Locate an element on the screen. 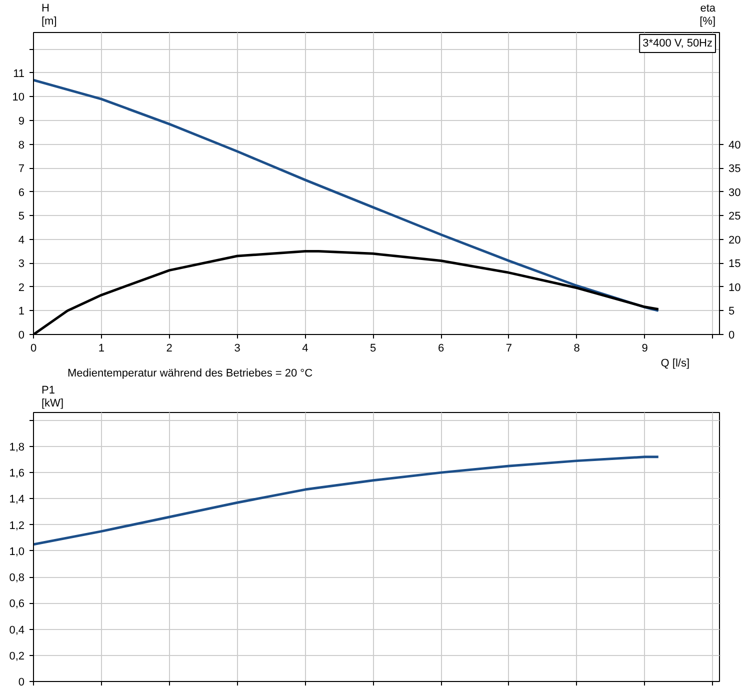  y2-tick-label: 35 is located at coordinates (734, 169).